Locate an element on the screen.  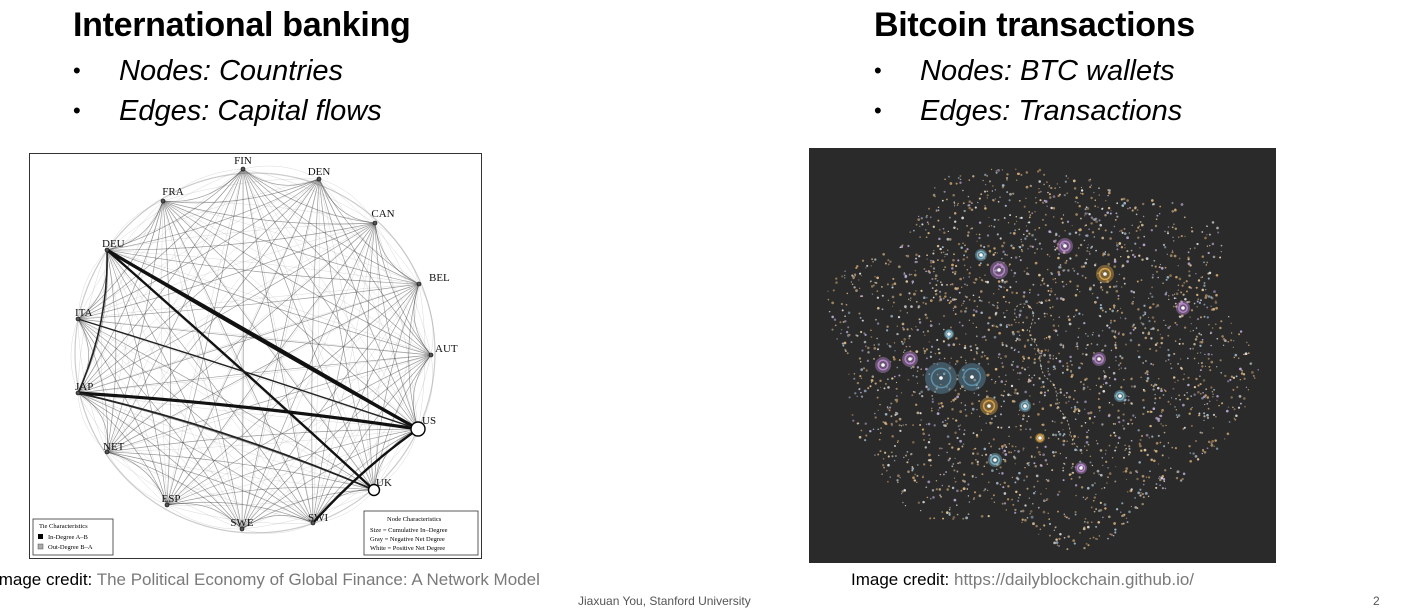
bullet-item: • Nodes: BTC wallets is located at coordinates (1028, 71).